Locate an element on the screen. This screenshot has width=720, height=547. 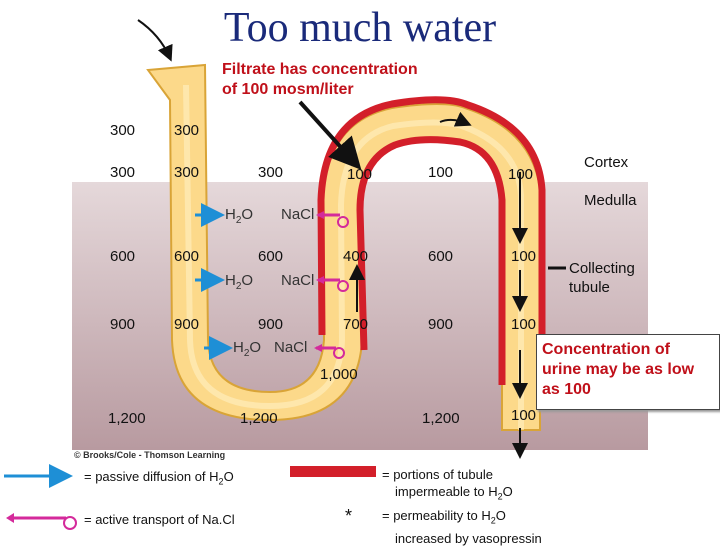
value-loop-interstitial-600: 600 is located at coordinates (271, 256).